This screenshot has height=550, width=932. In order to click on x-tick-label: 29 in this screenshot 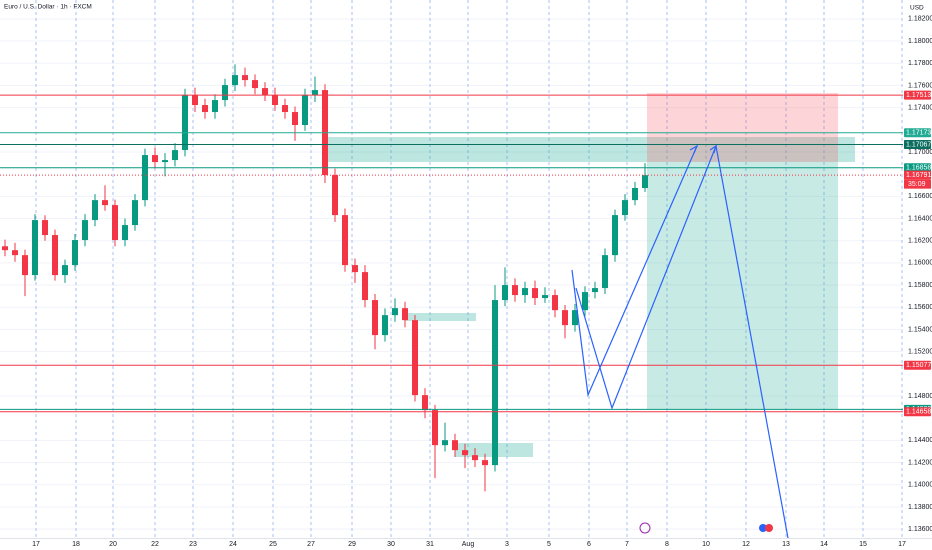, I will do `click(352, 544)`.